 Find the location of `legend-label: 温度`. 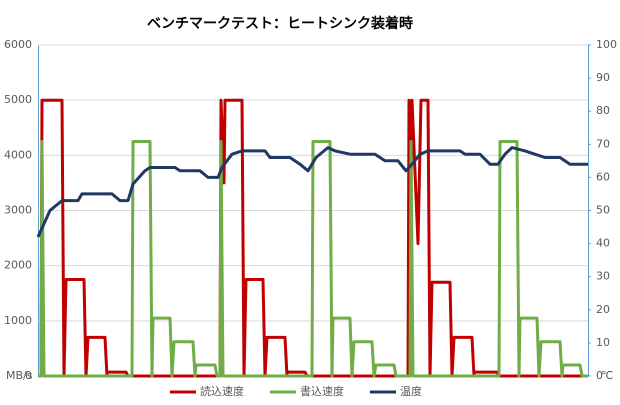

legend-label: 温度 is located at coordinates (411, 391).